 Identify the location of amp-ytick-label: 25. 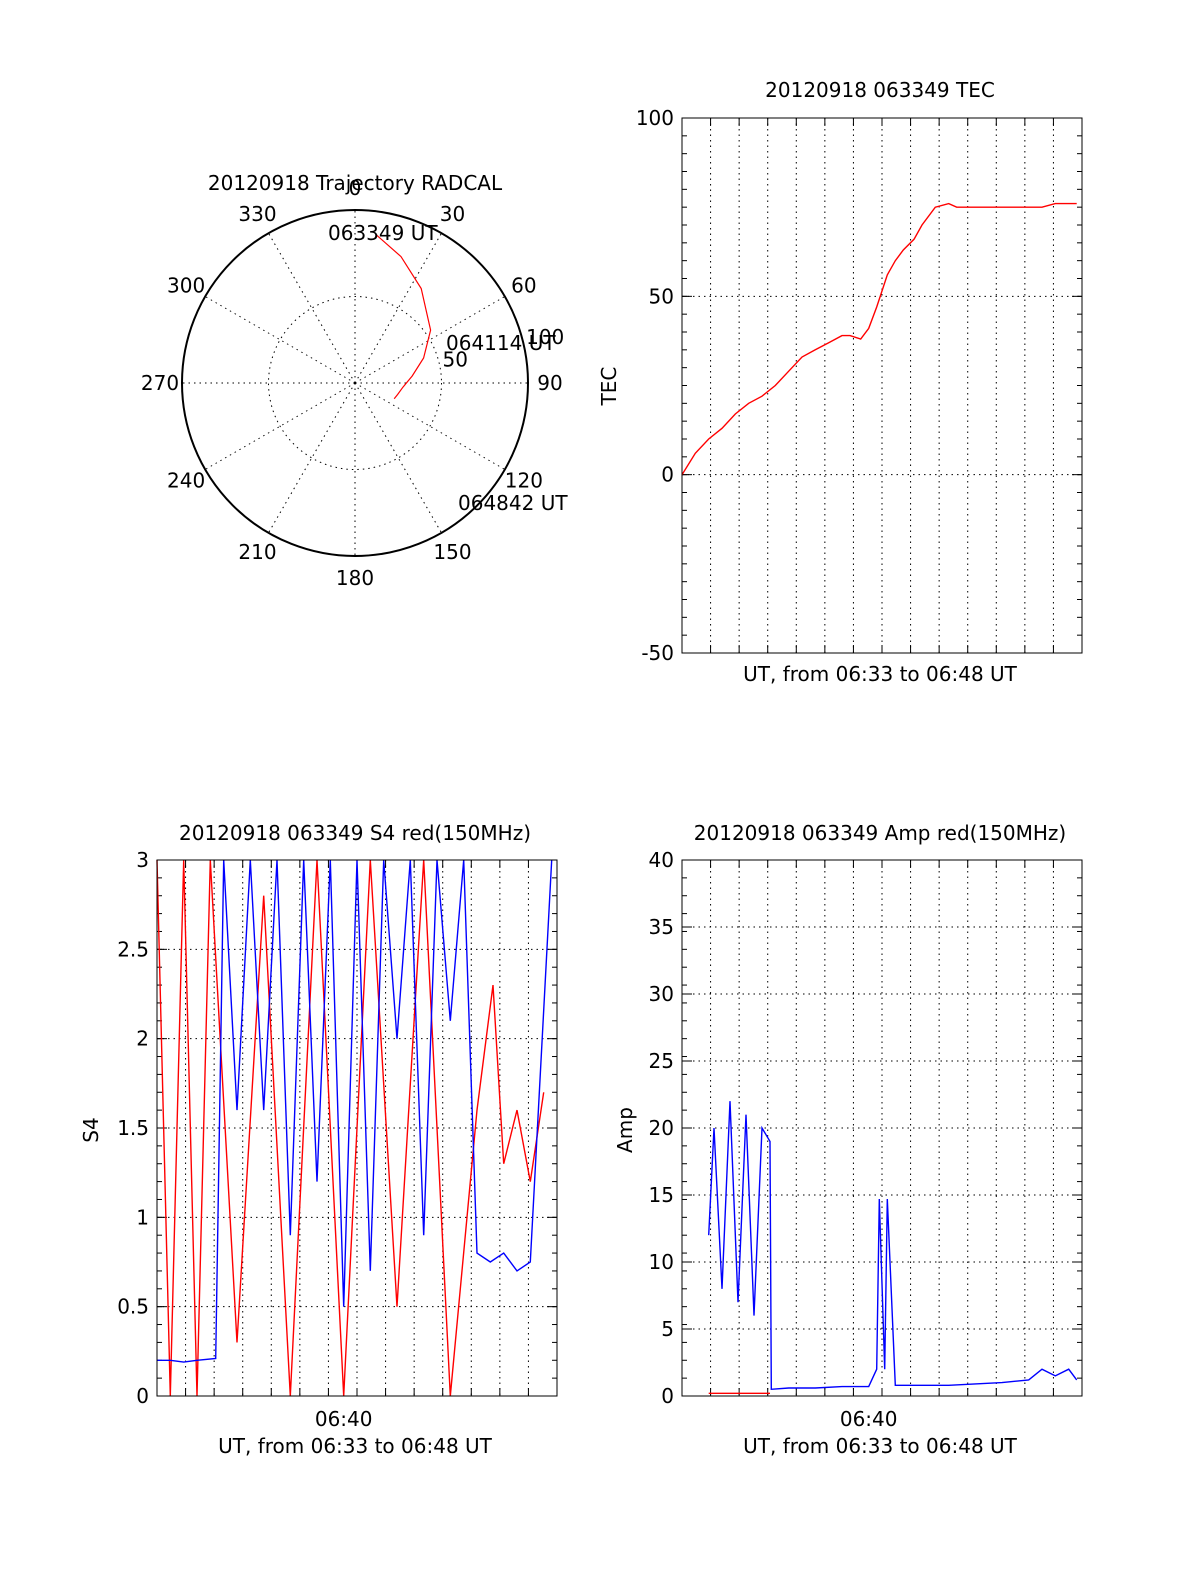
(661, 1061).